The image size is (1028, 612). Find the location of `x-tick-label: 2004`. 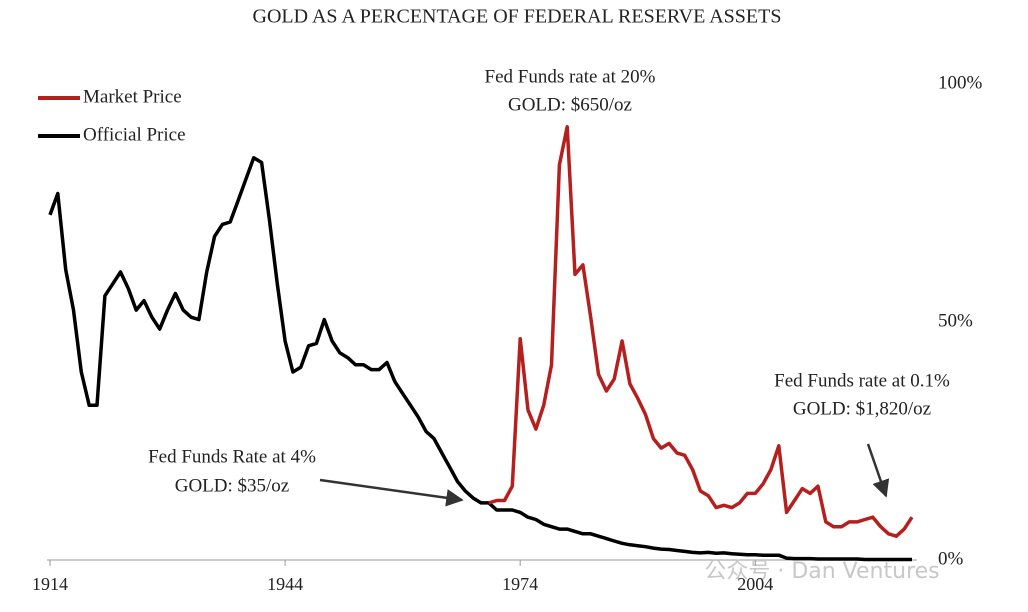

x-tick-label: 2004 is located at coordinates (755, 584).